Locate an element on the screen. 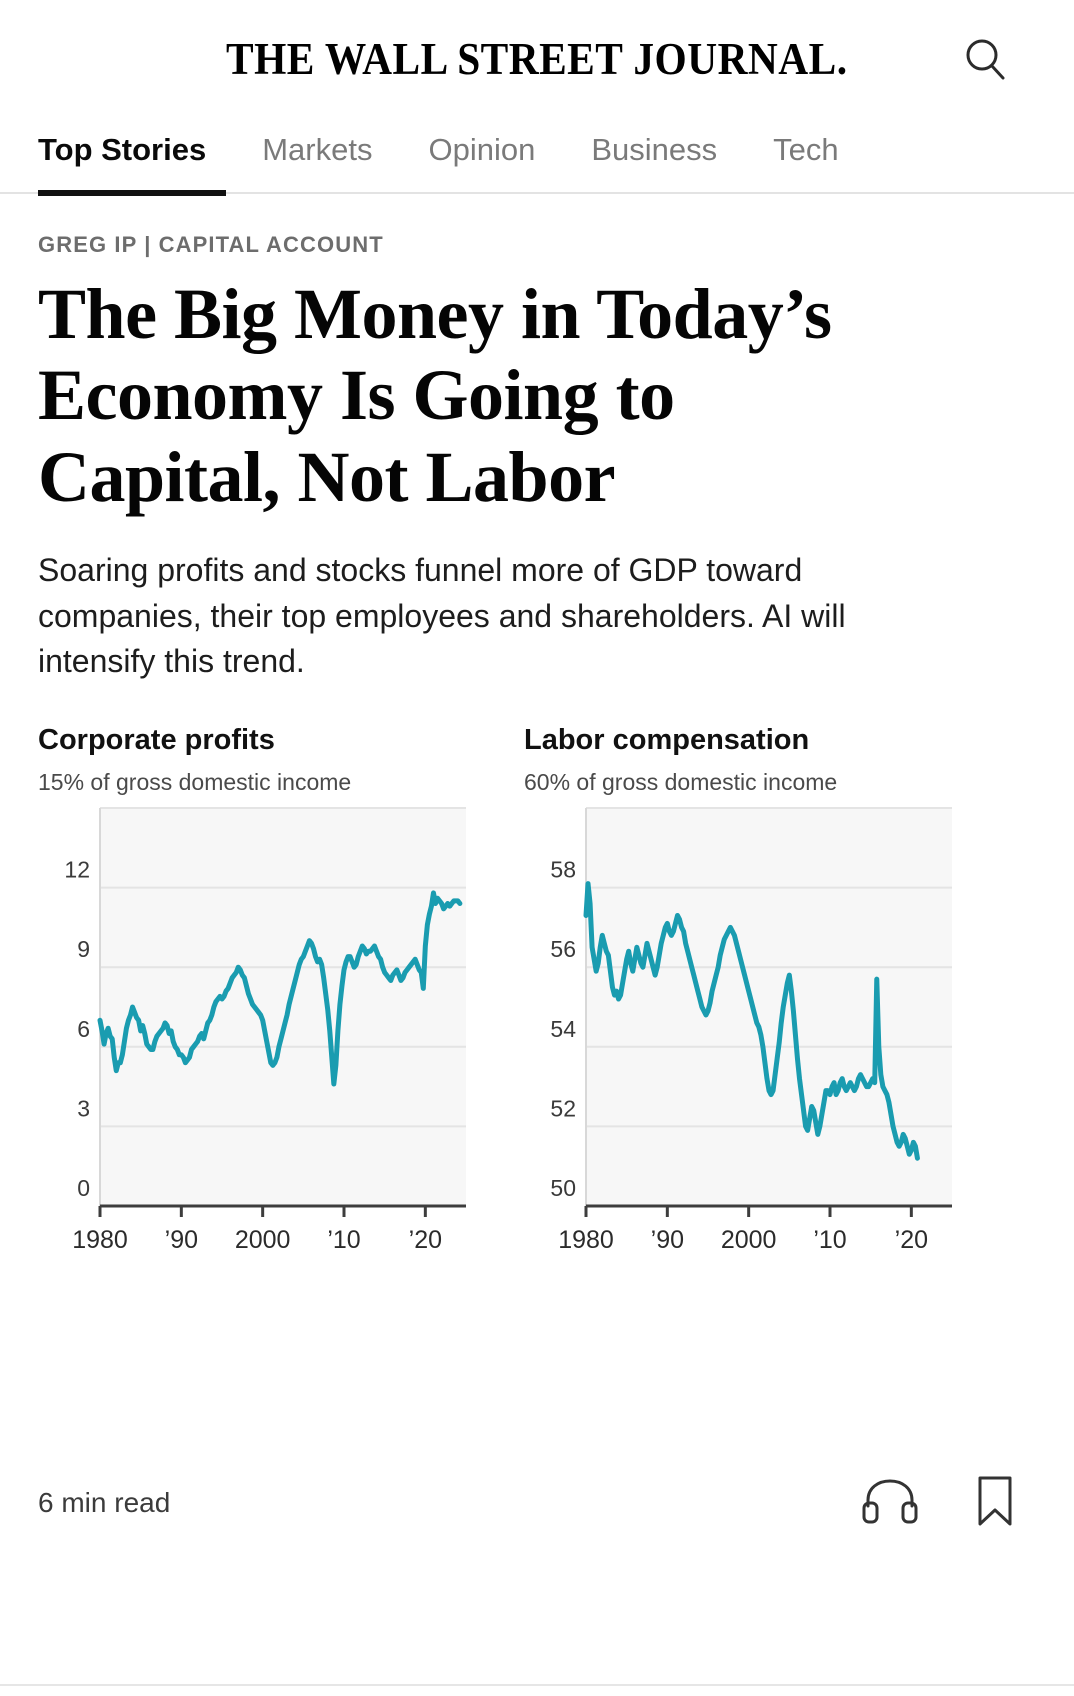 The width and height of the screenshot is (1074, 1696). wsj-logo: THE WALL STREET JOURNAL. is located at coordinates (537, 59).